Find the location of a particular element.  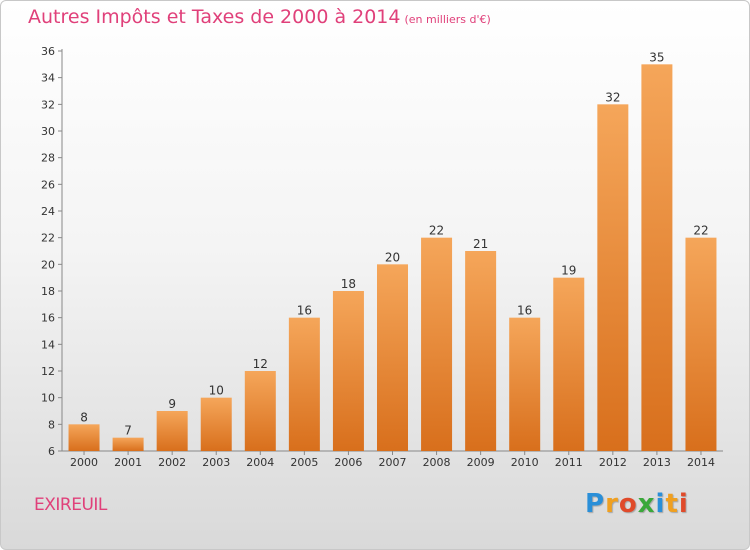

y-tick-label: 8 is located at coordinates (51, 424).